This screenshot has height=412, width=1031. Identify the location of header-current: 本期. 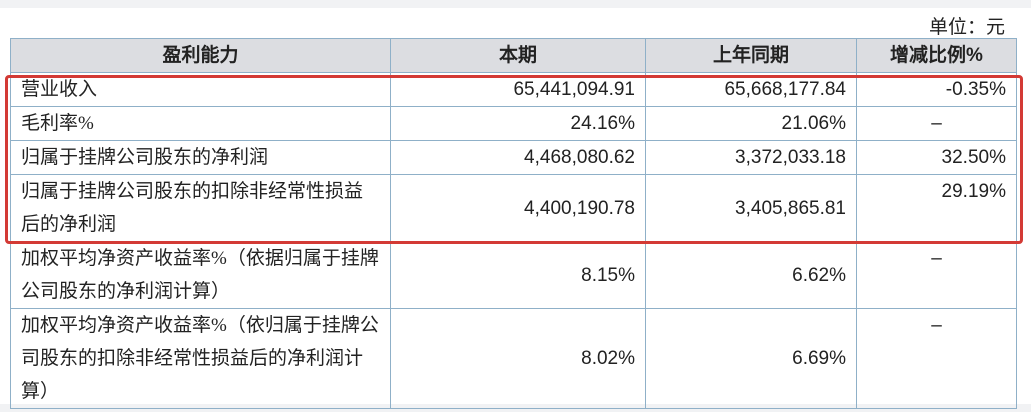
(518, 55).